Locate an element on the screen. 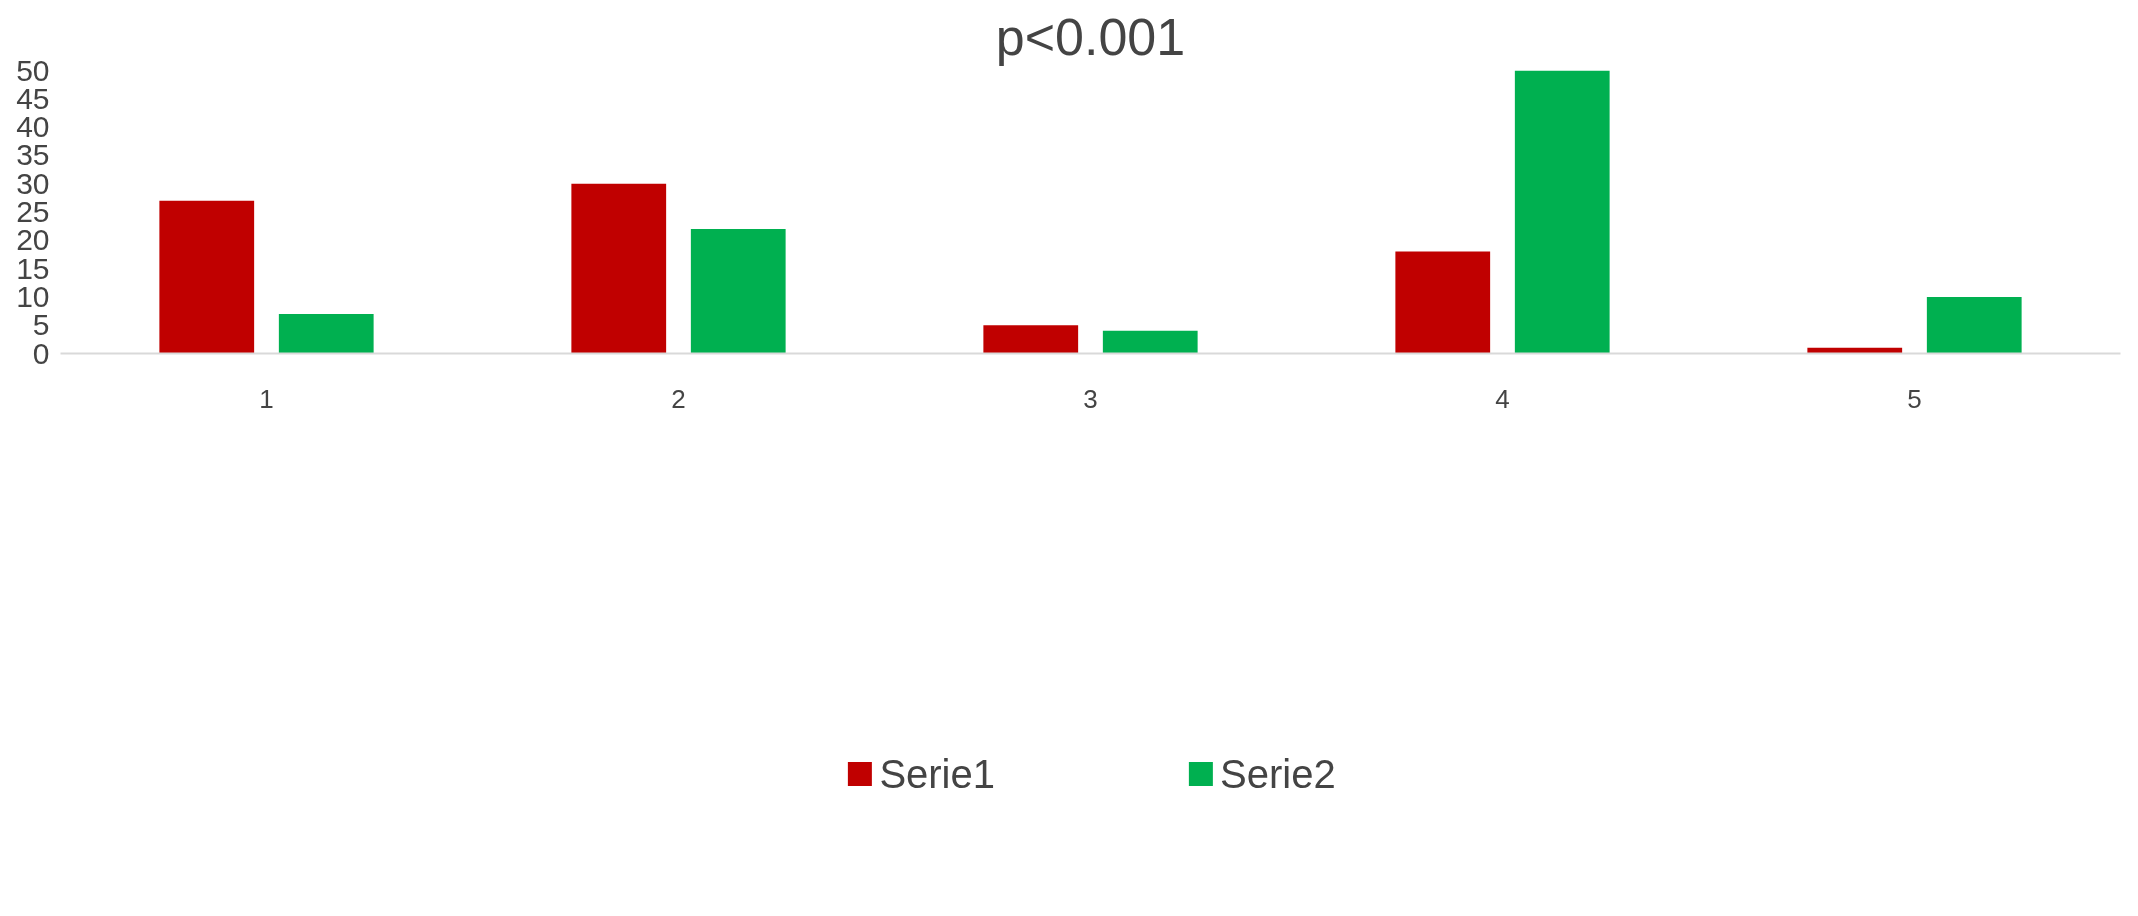 Image resolution: width=2138 pixels, height=916 pixels. x-tick-label: 3 is located at coordinates (1090, 398).